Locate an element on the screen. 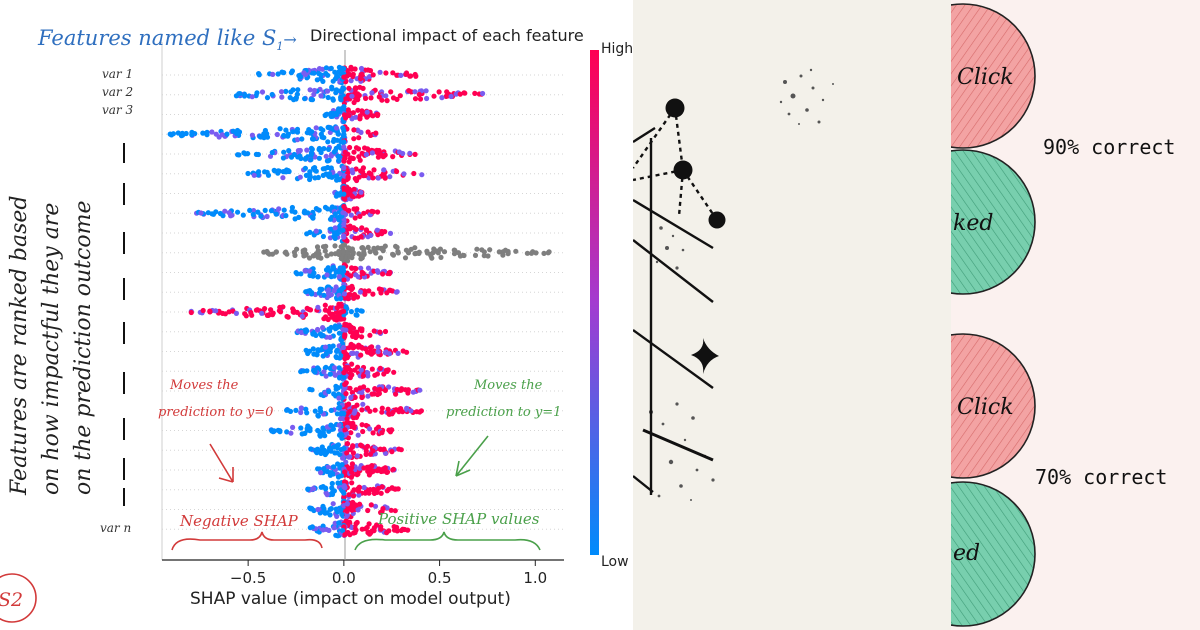  x-tick-label: −0.5 is located at coordinates (248, 578).